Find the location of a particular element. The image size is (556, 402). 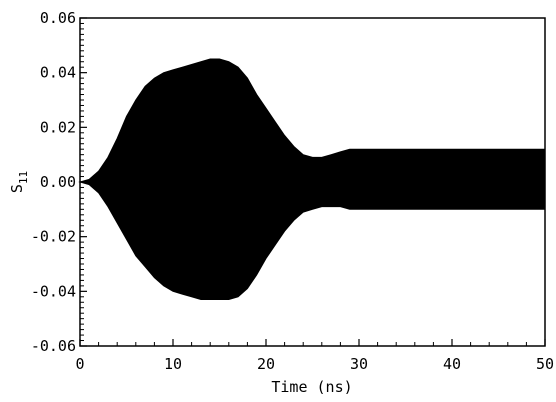

y-tick-label: -0.04 is located at coordinates (53, 291).